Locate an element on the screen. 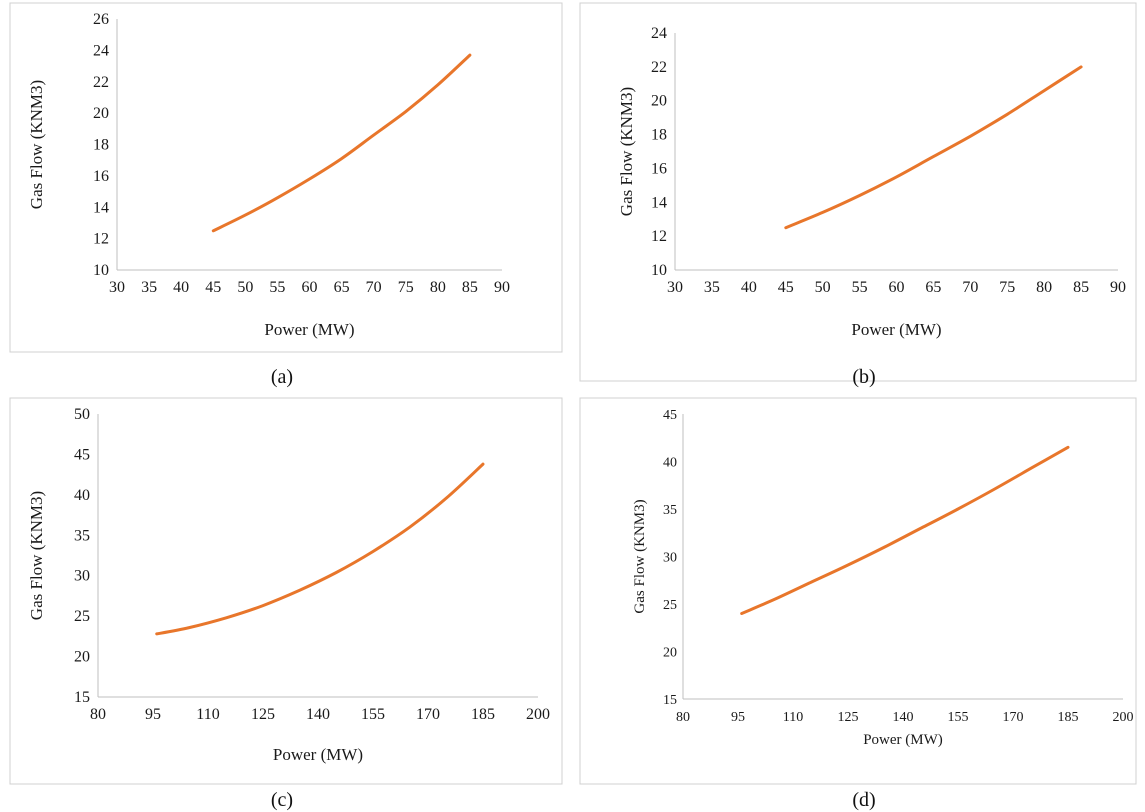 The image size is (1145, 812). panel-caption: (a) is located at coordinates (282, 377).